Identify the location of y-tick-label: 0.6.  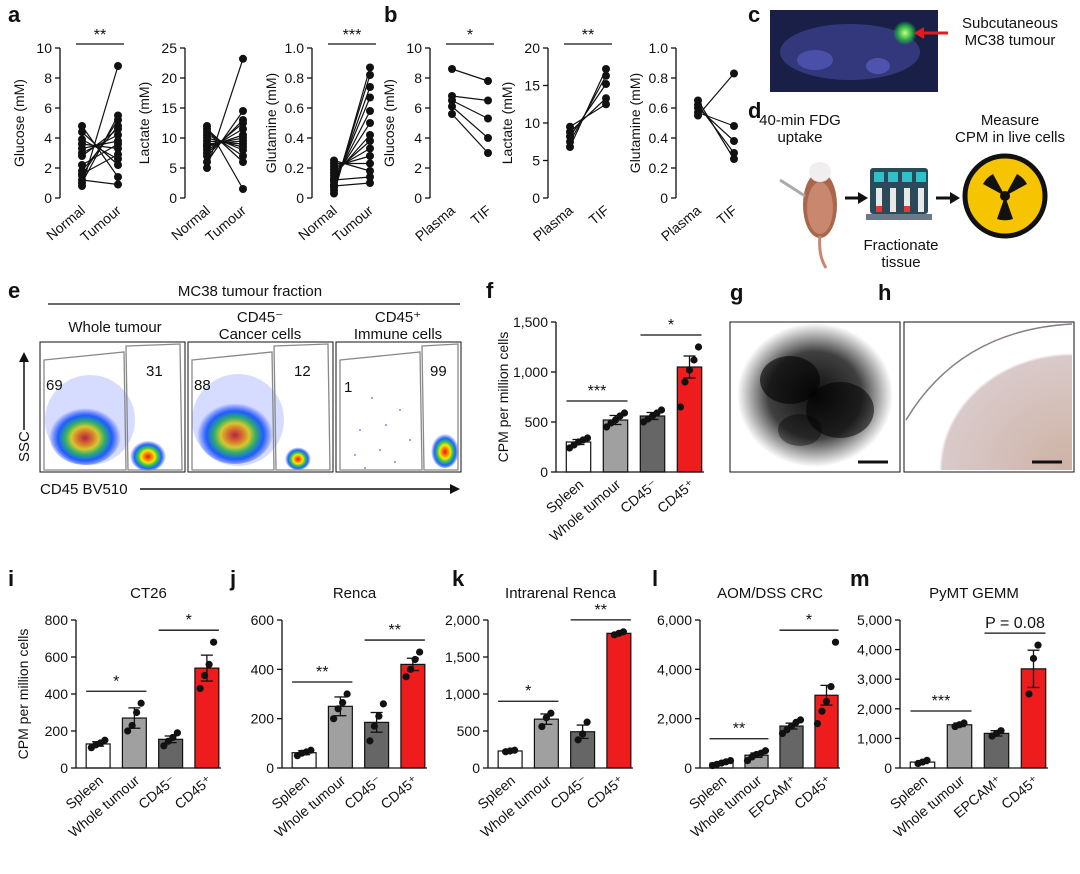
(295, 108).